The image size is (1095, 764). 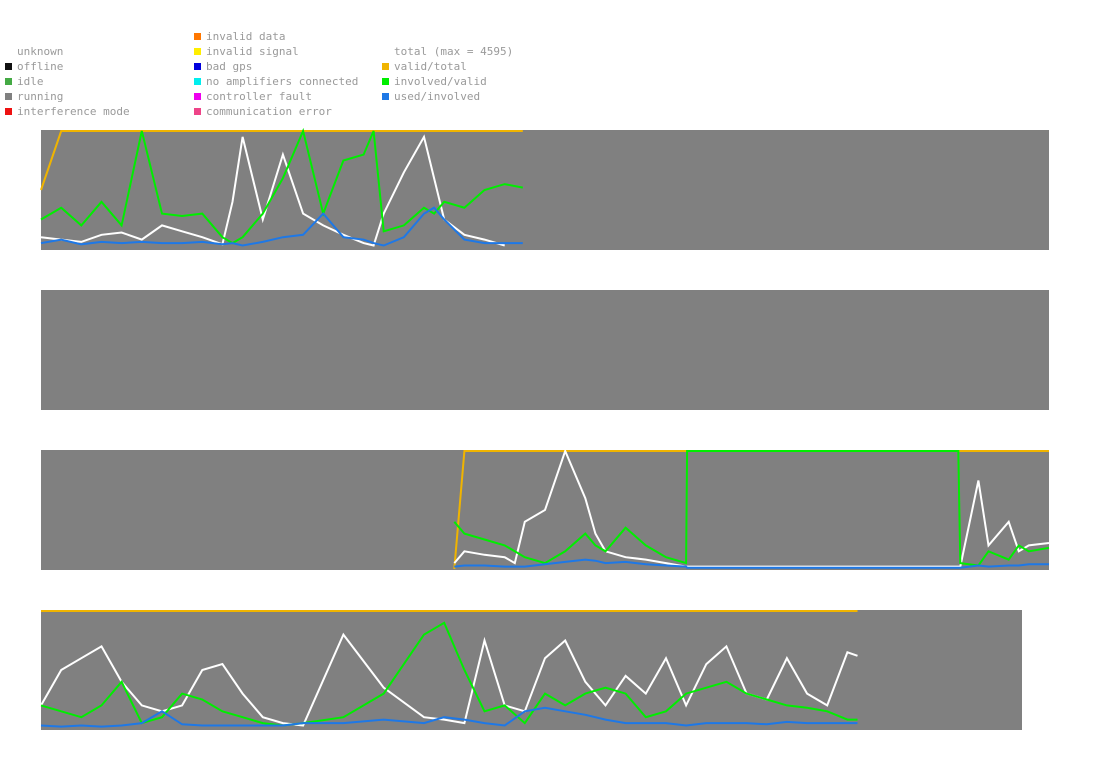 I want to click on legend-label: invalid signal, so click(x=252, y=51).